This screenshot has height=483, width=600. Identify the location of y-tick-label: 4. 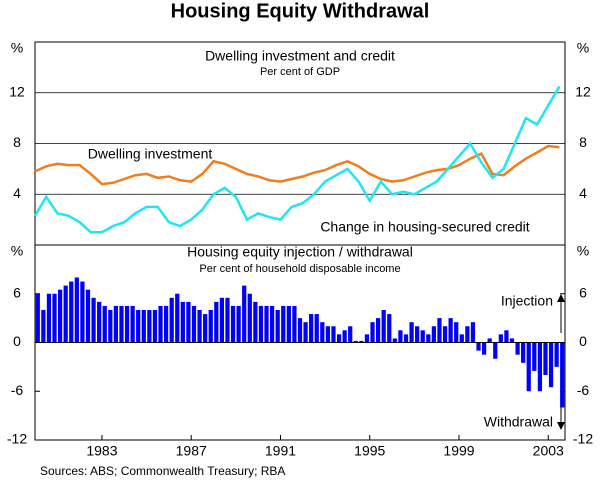
(17, 193).